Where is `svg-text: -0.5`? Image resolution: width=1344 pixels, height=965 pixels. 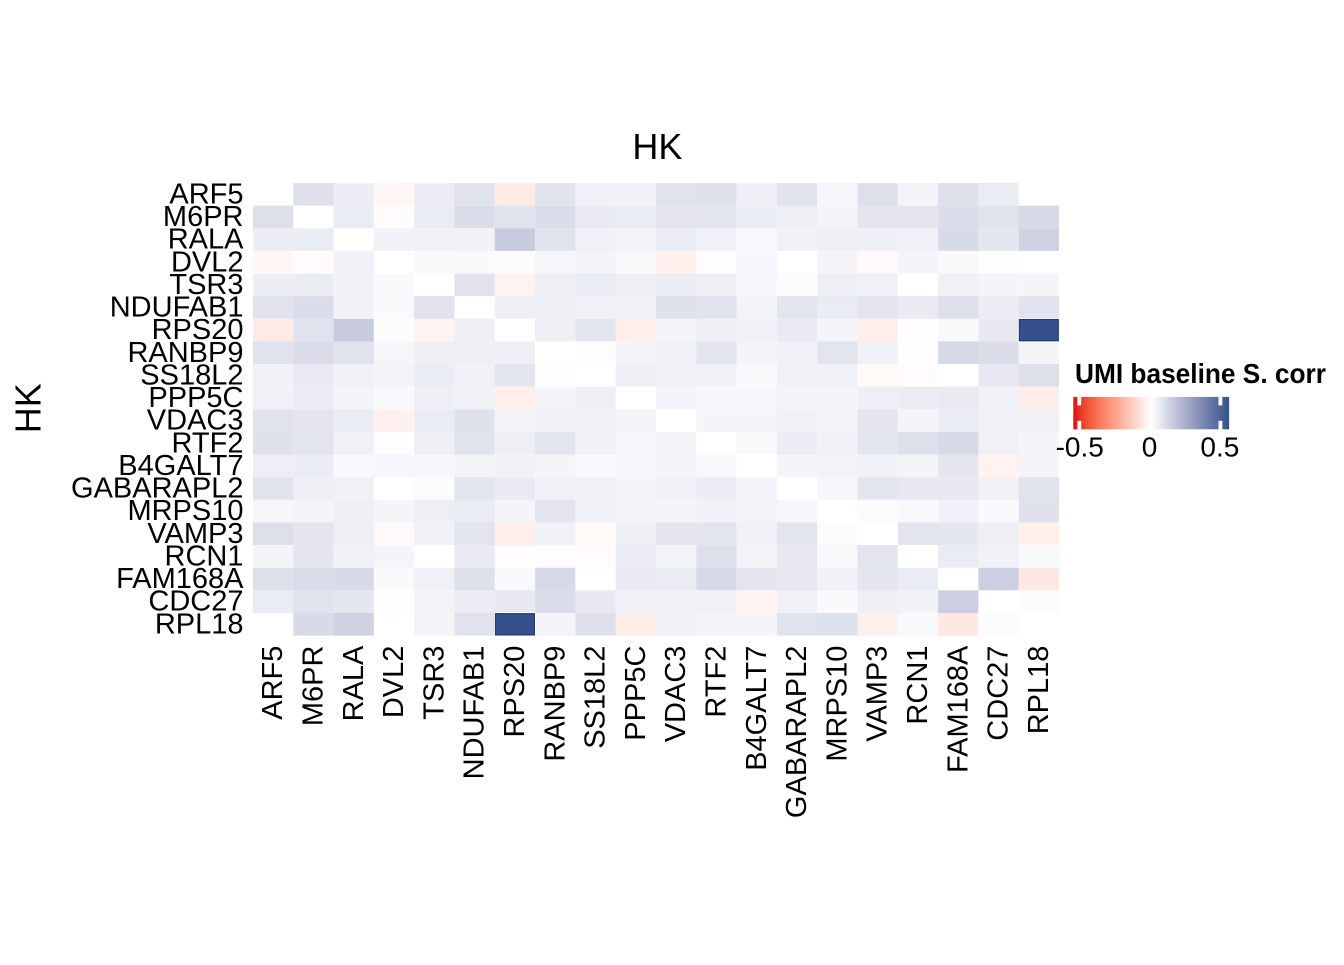
svg-text: -0.5 is located at coordinates (1080, 446).